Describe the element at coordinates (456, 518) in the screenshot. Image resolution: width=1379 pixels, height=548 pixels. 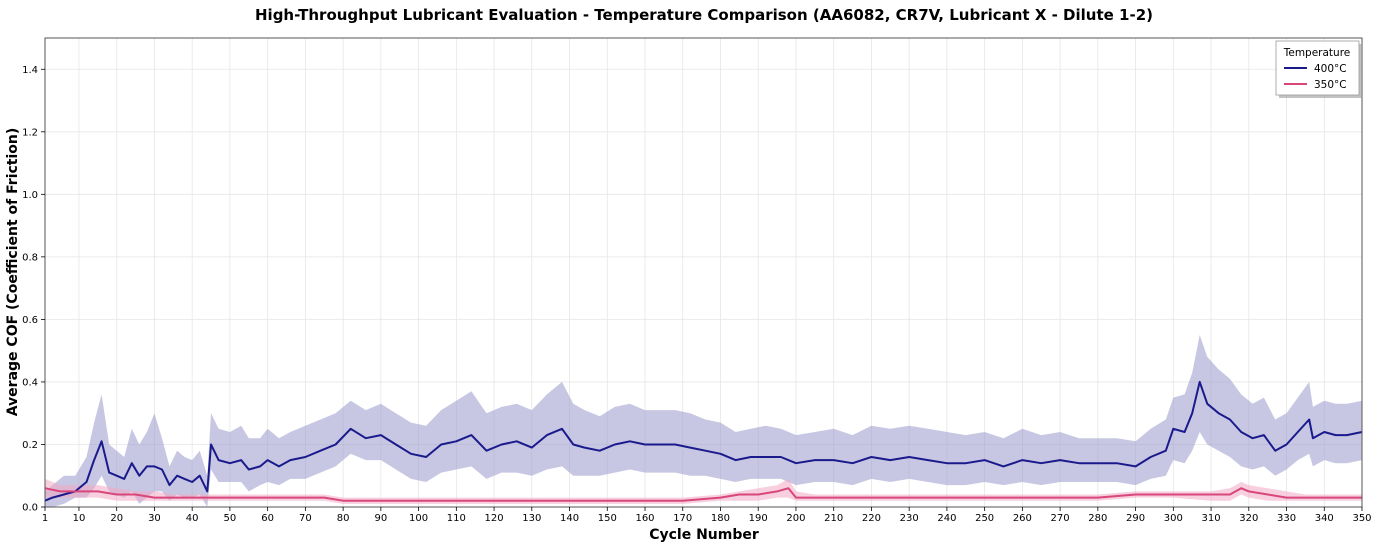
I see `x-tick-label: 110` at that location.